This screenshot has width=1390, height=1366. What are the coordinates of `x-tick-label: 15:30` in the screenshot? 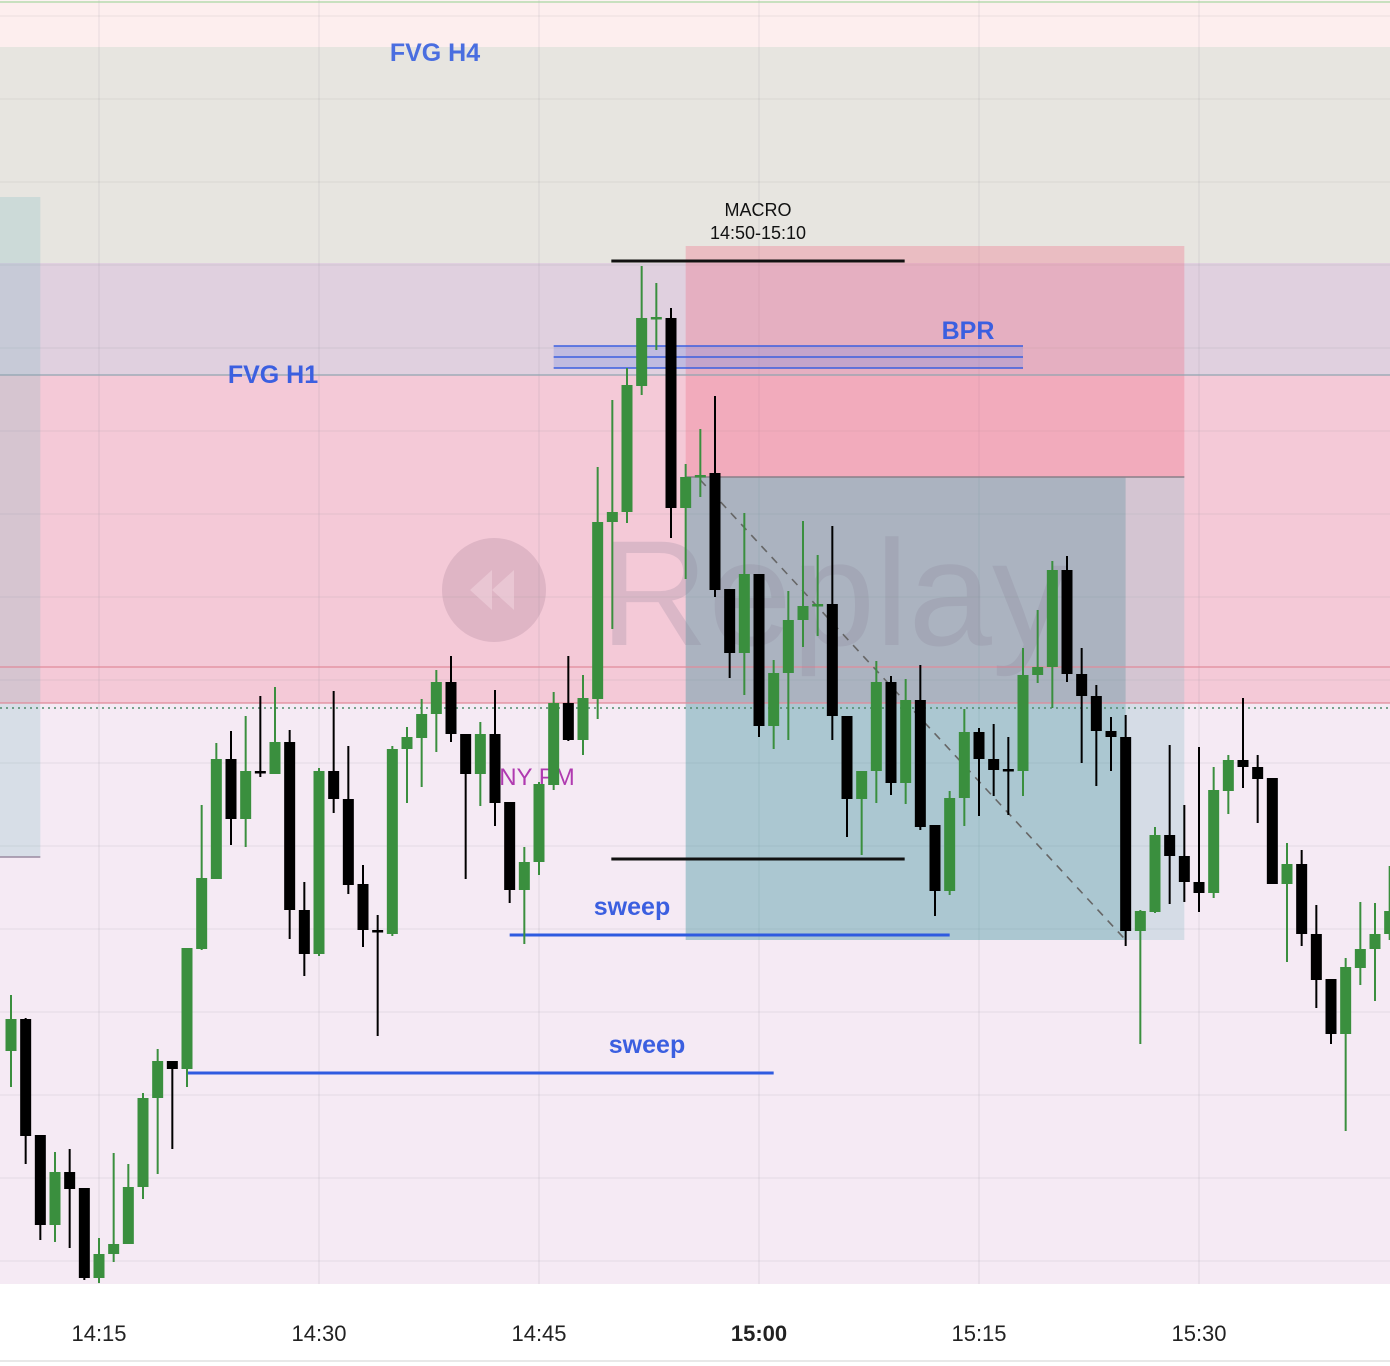 It's located at (1198, 1333).